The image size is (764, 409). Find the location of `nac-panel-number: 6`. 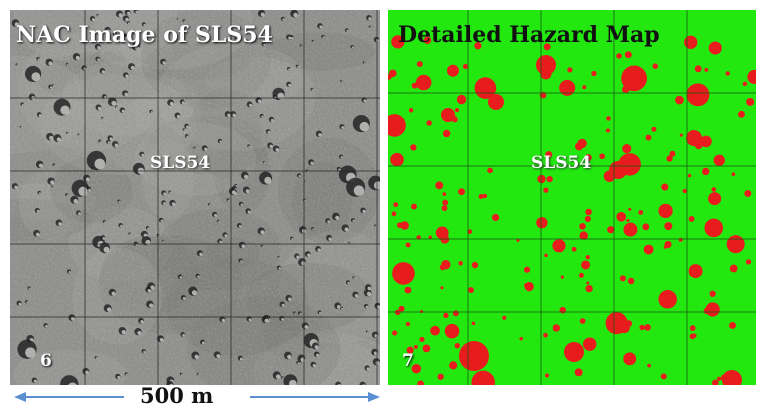

nac-panel-number: 6 is located at coordinates (46, 361).